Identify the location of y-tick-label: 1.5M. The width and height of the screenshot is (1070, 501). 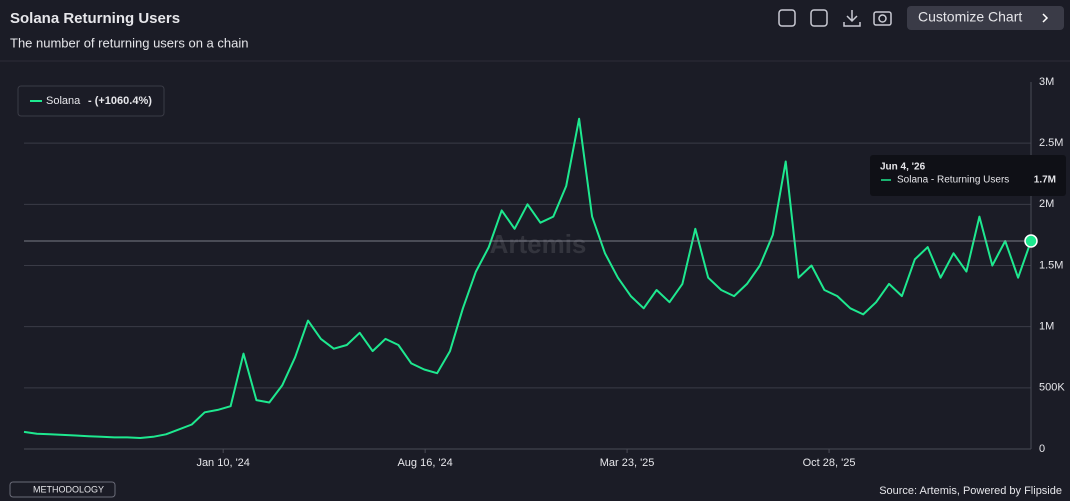
(1051, 265).